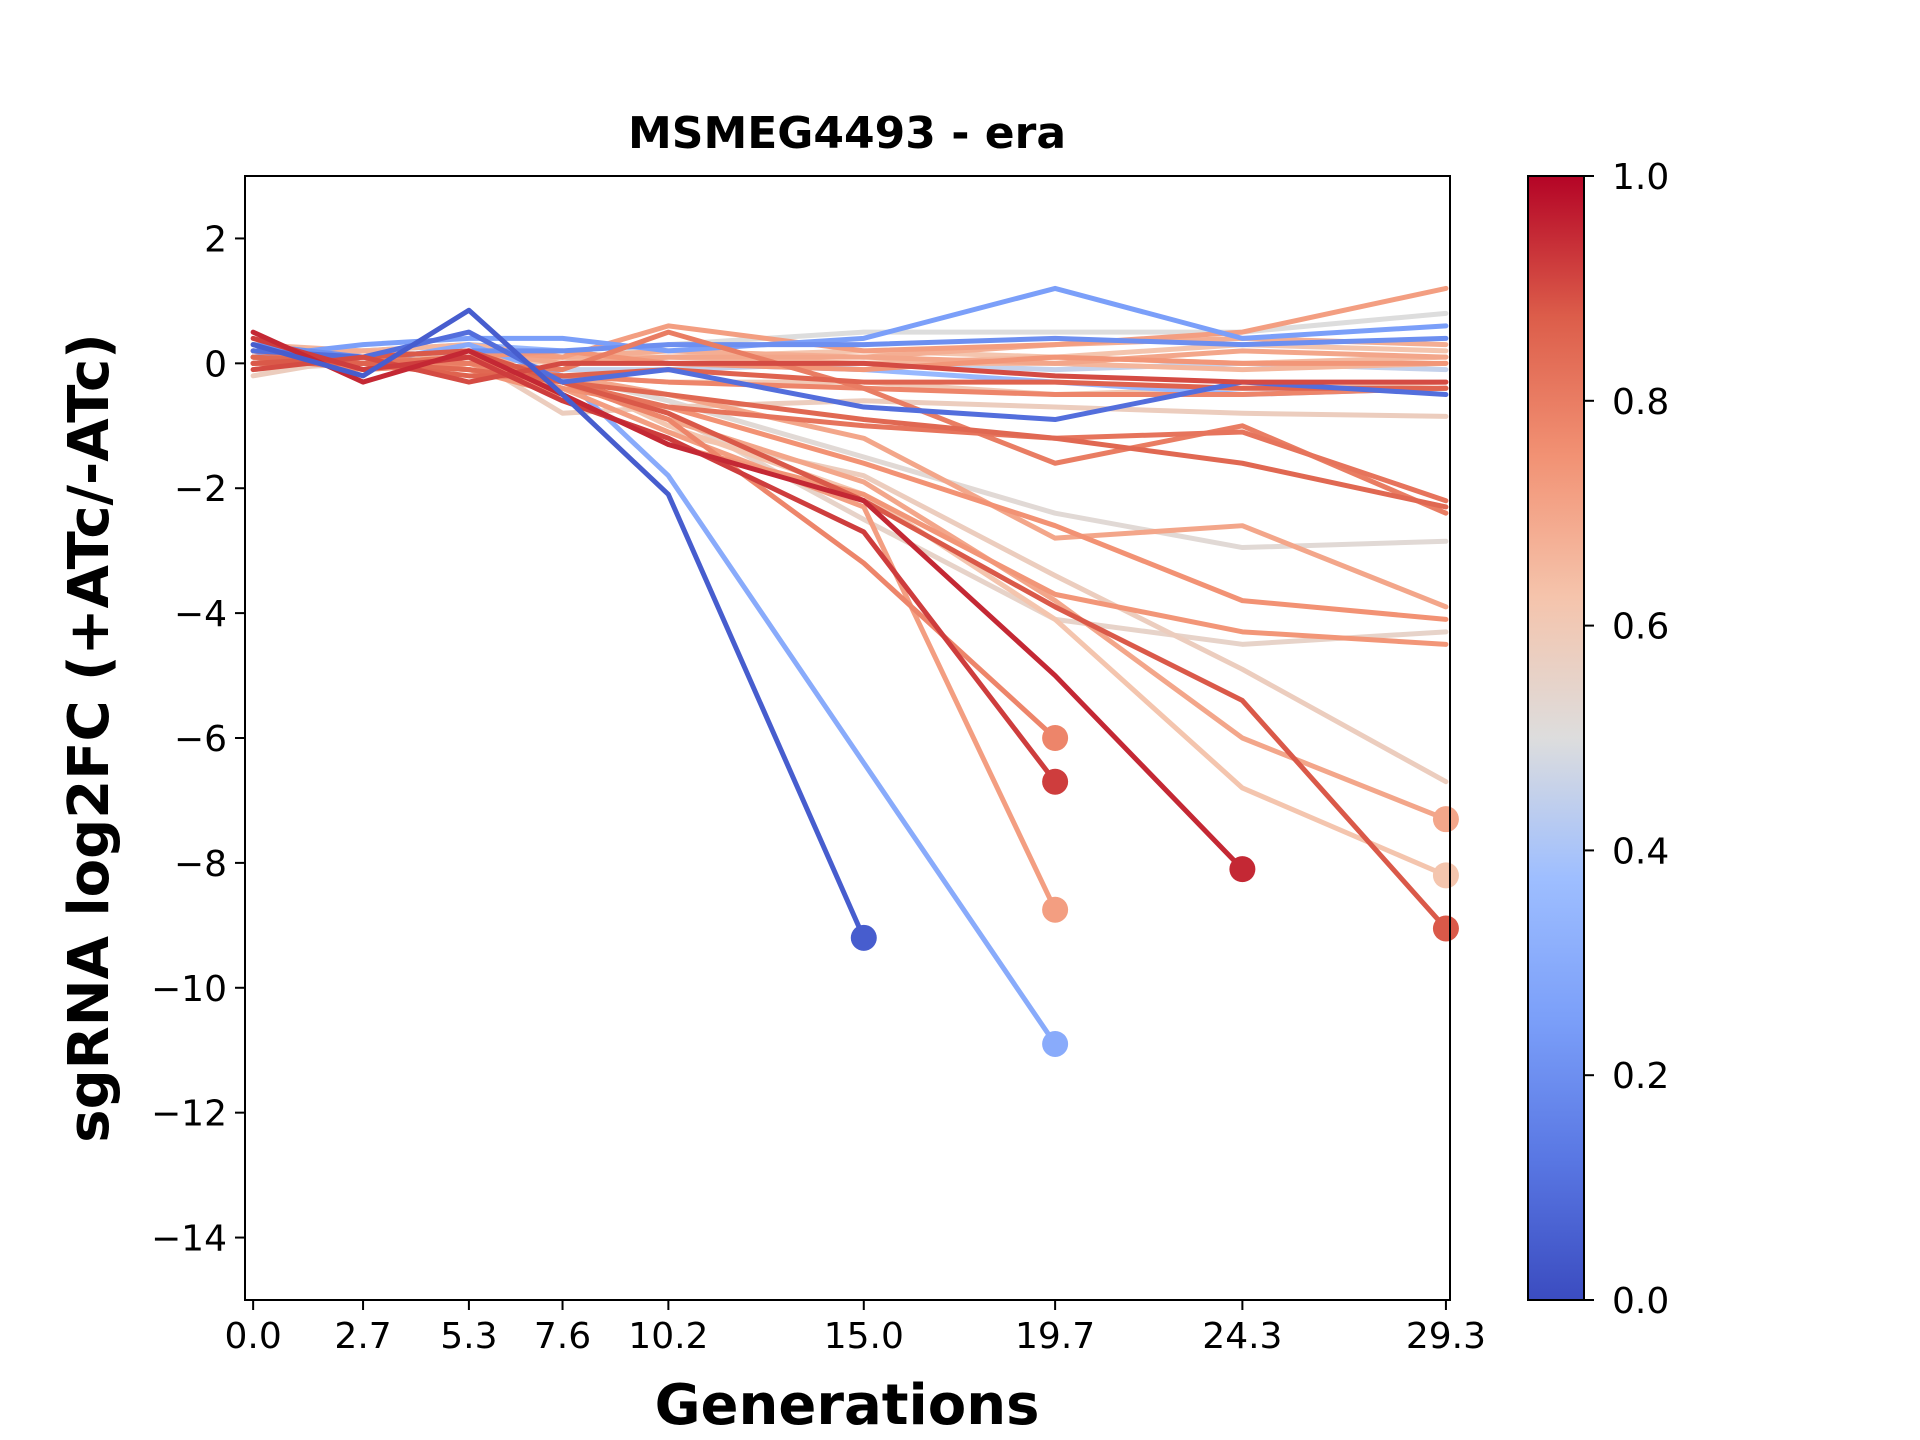 The image size is (1920, 1440). I want to click on y-tick-label: −2, so click(200, 489).